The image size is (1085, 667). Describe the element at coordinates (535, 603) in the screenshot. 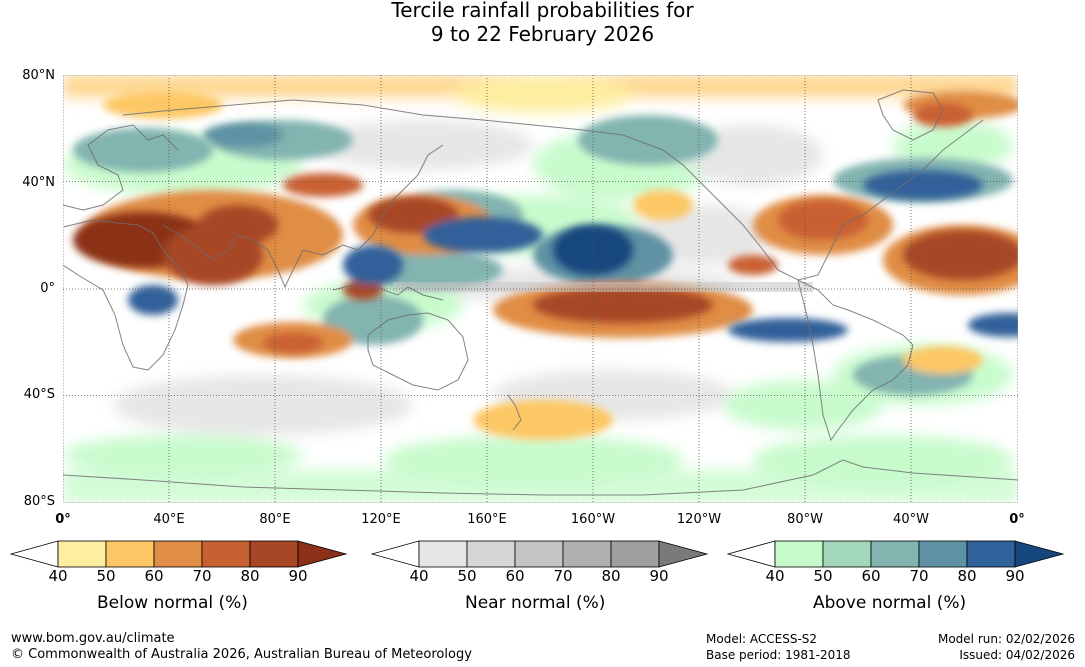

I see `legend-title-near-normal: Near normal (%)` at that location.